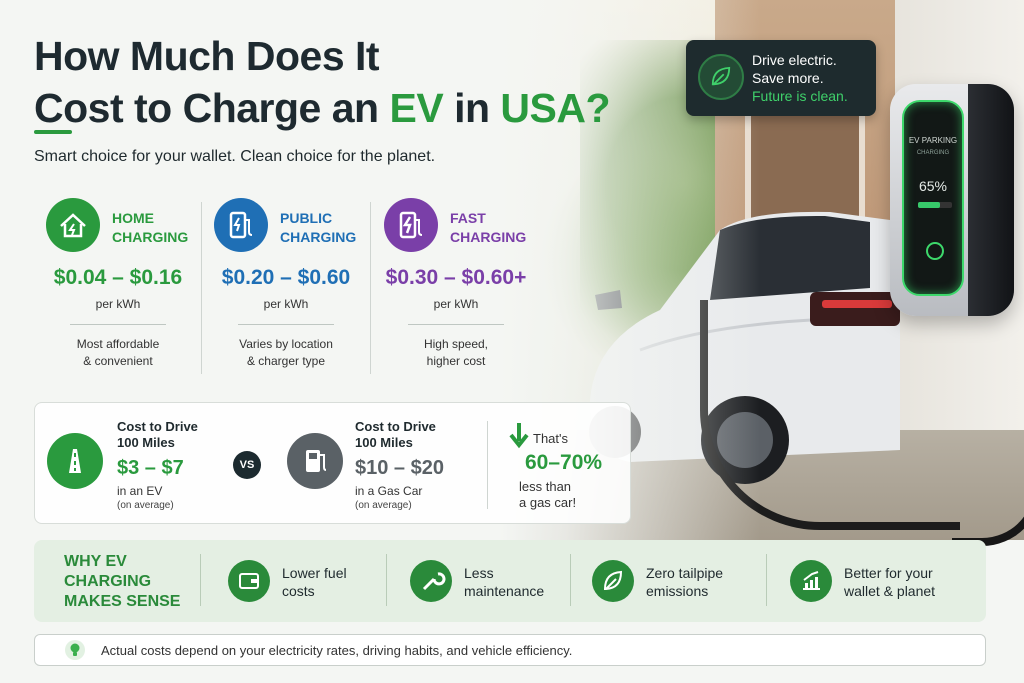  Describe the element at coordinates (286, 344) in the screenshot. I see `public-note-1: Varies by location` at that location.